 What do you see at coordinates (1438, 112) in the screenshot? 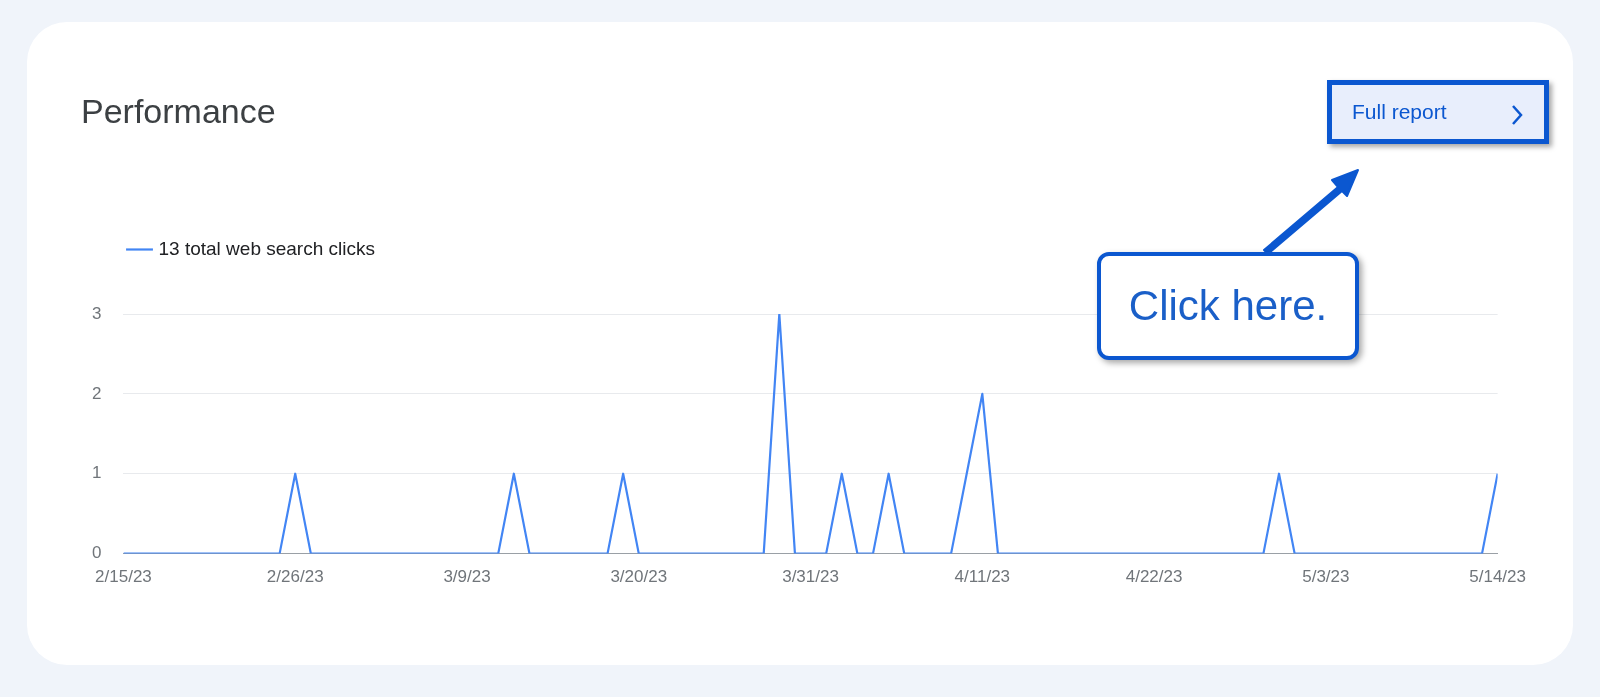
I see `text: Full report` at bounding box center [1438, 112].